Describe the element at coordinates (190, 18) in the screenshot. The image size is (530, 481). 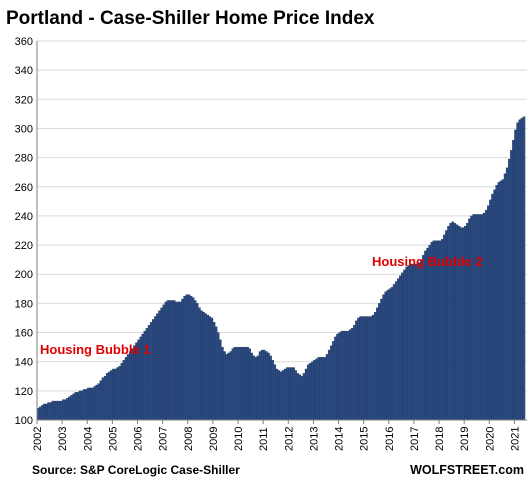
I see `chart-title: Portland - Case-Shiller Home Price Index` at that location.